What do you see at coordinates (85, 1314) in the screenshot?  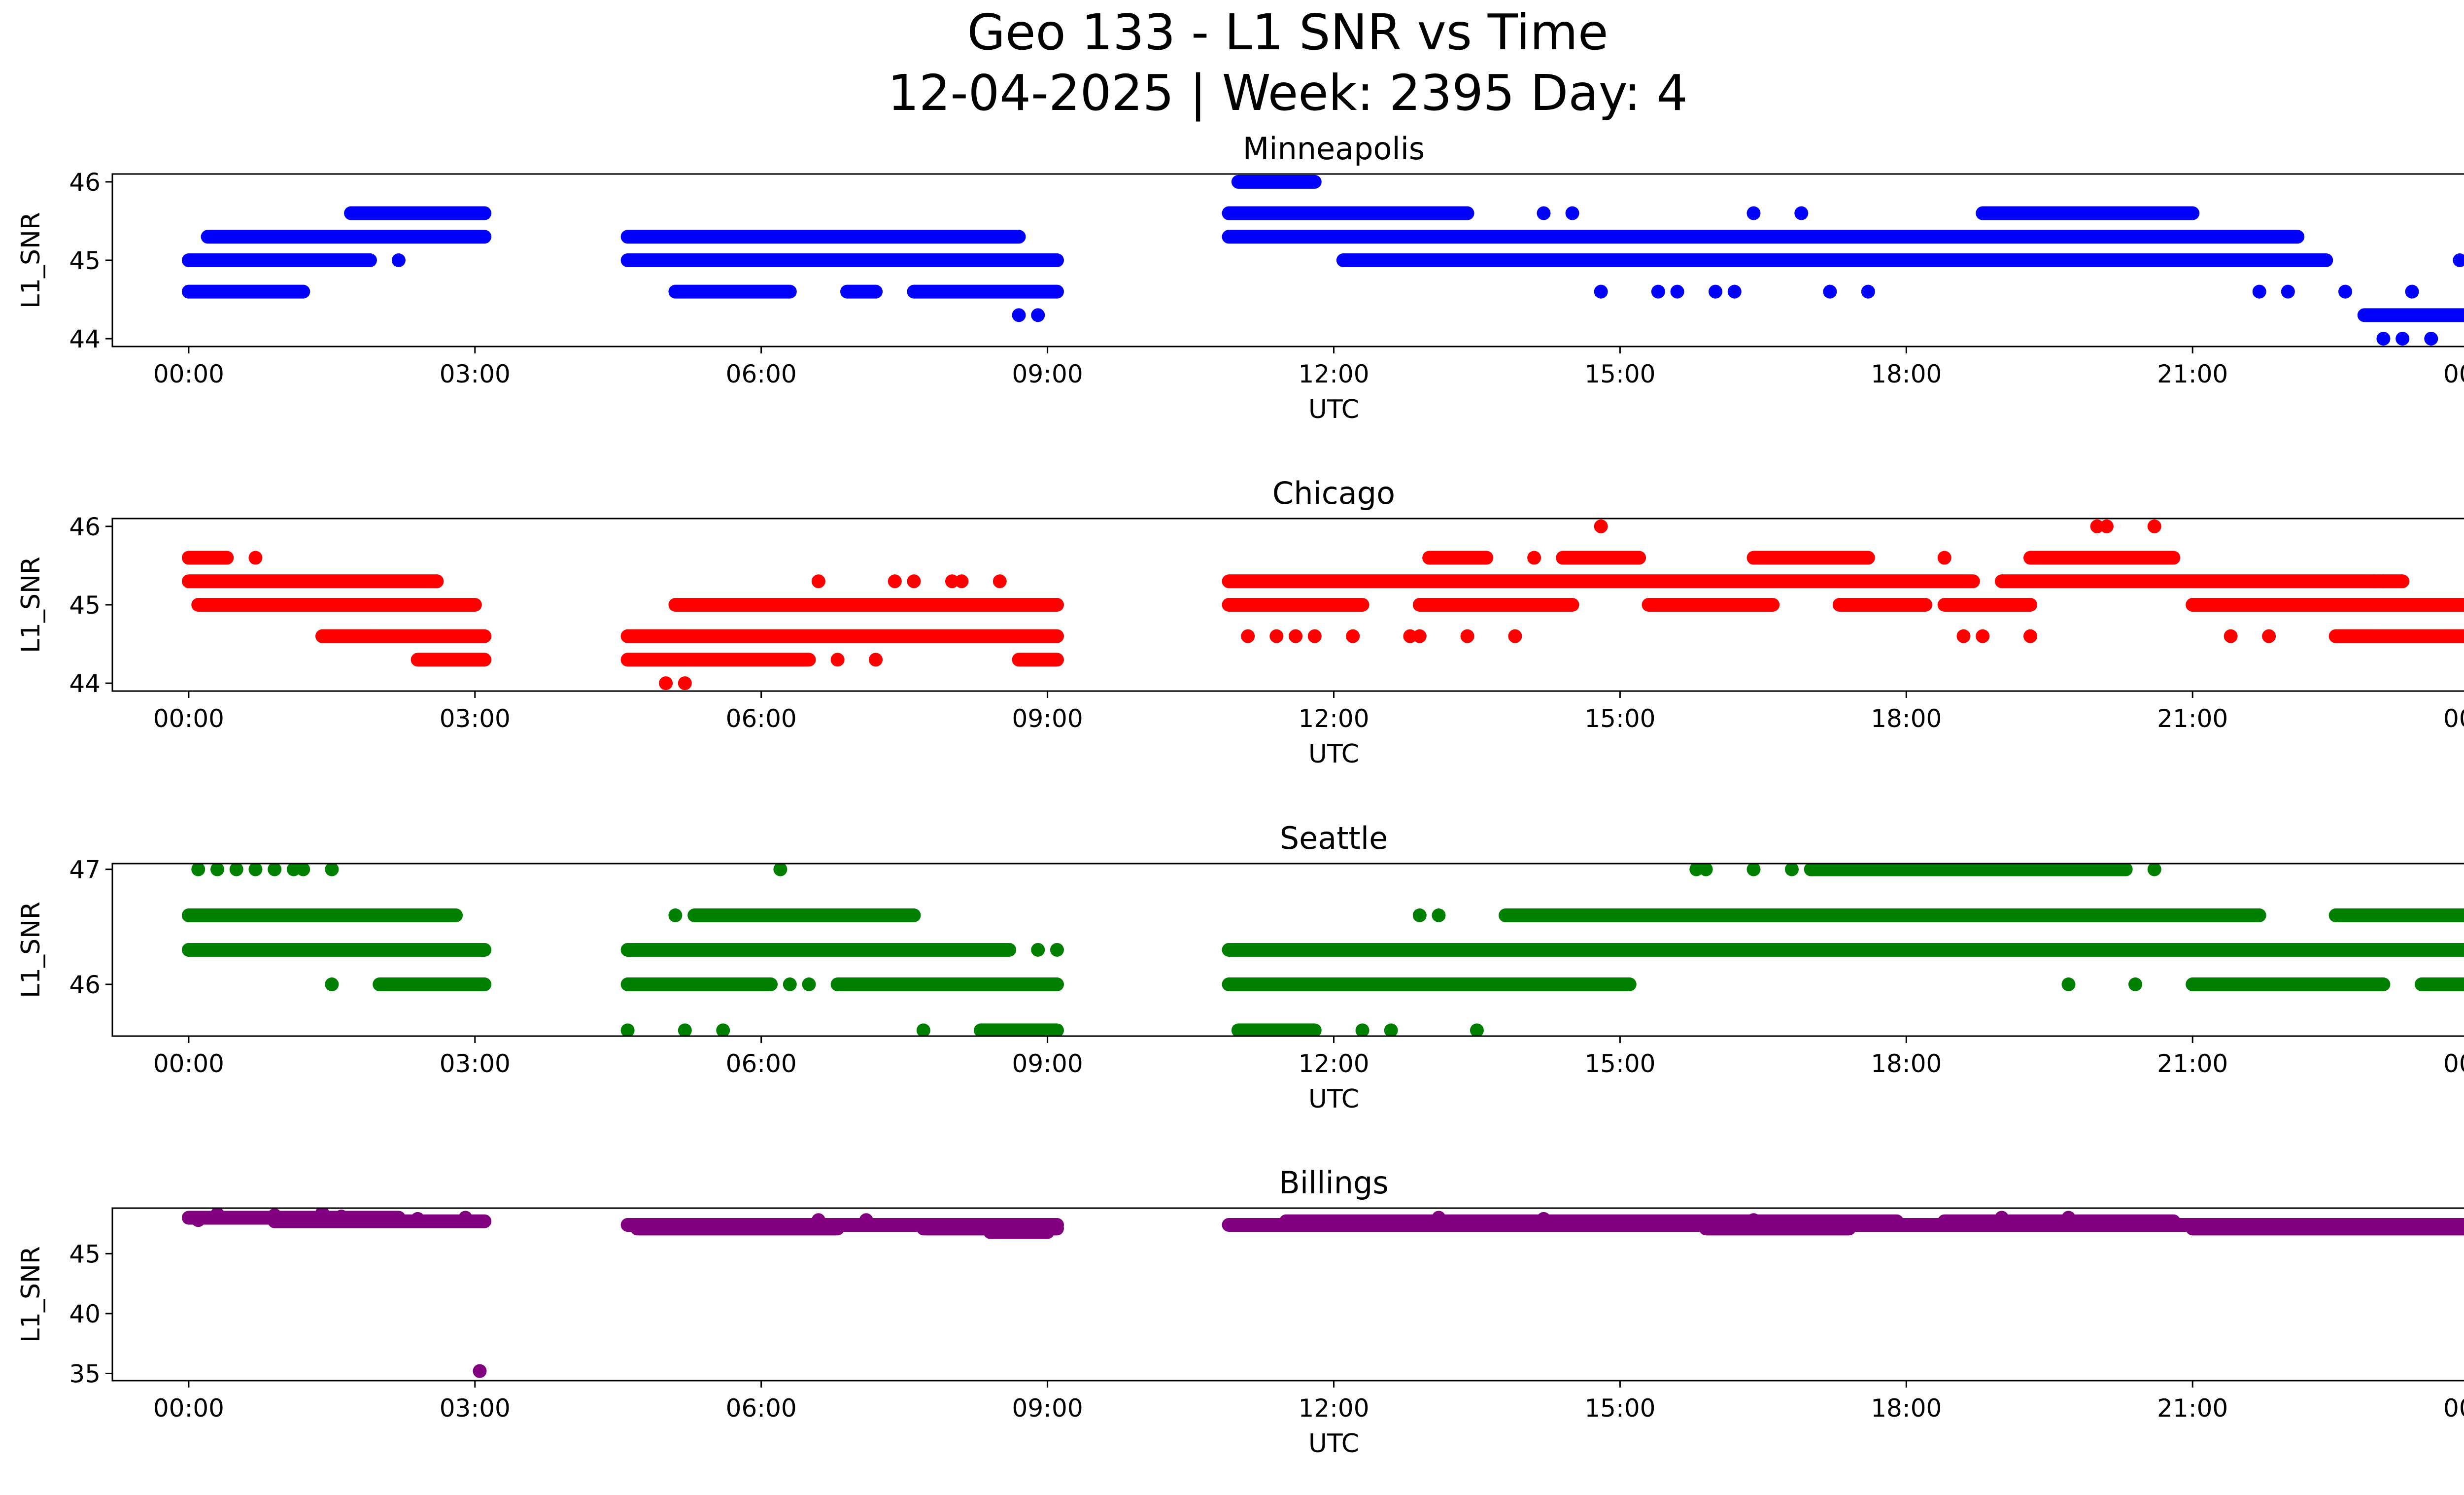 I see `y-tick-label: 40` at bounding box center [85, 1314].